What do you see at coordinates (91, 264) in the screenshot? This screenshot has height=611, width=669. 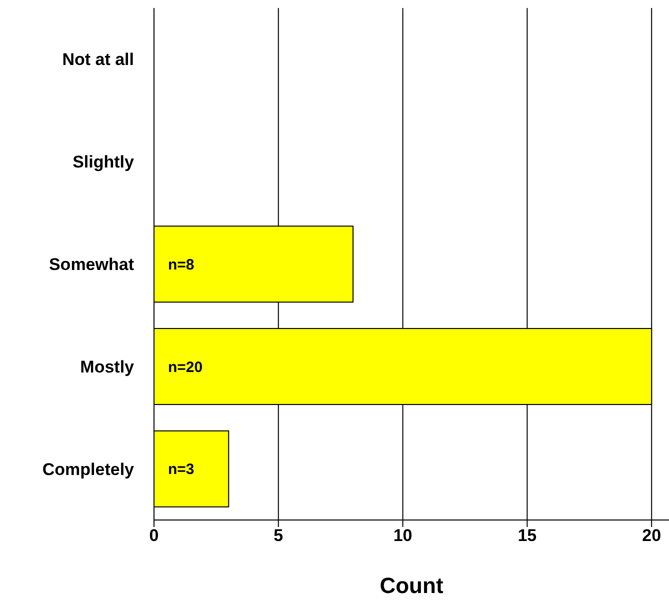 I see `y-tick-label: Somewhat` at bounding box center [91, 264].